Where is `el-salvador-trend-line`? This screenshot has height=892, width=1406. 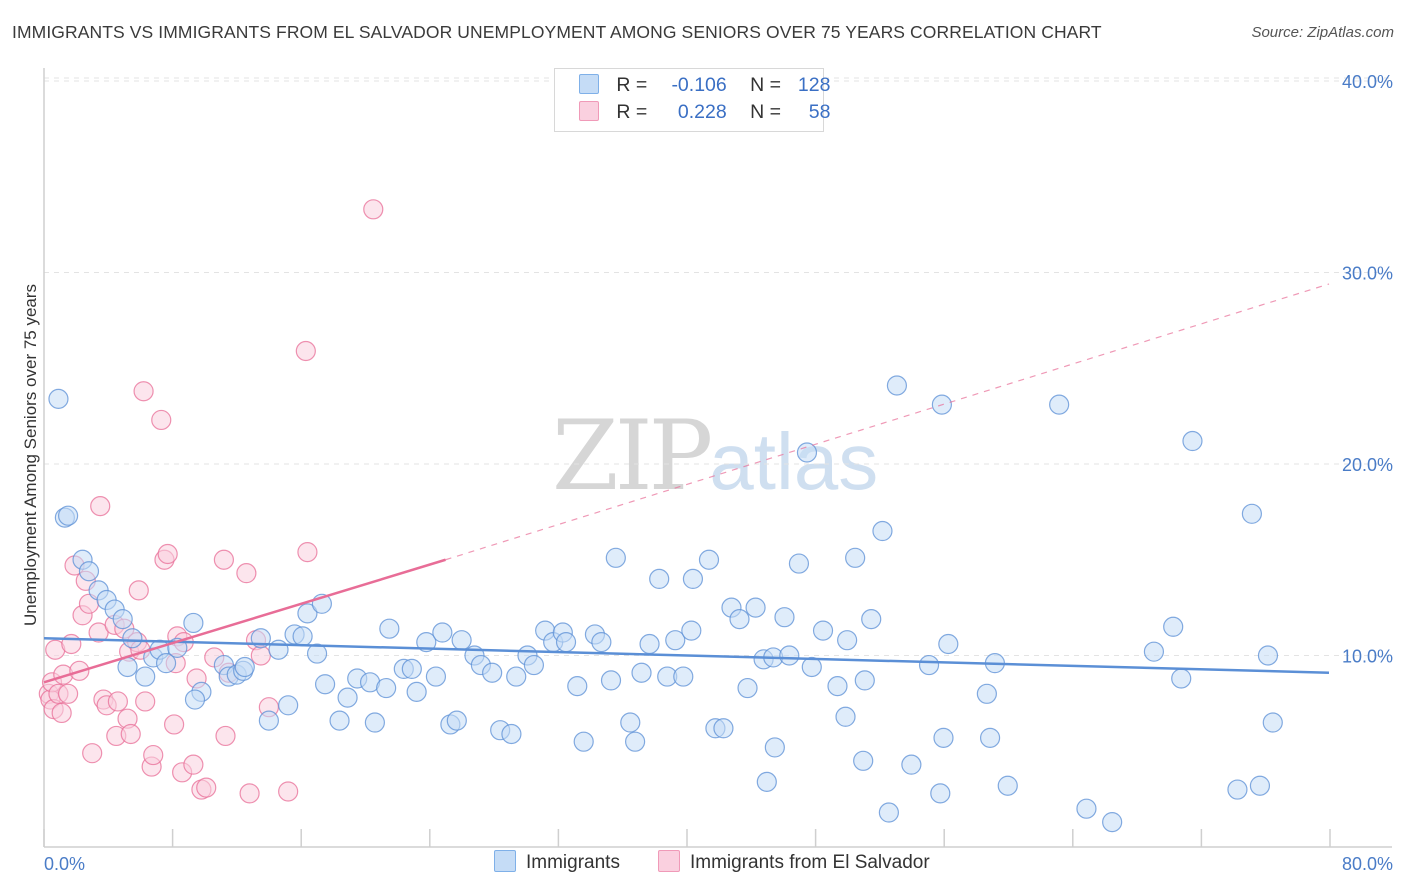 el-salvador-trend-line is located at coordinates (244, 621).